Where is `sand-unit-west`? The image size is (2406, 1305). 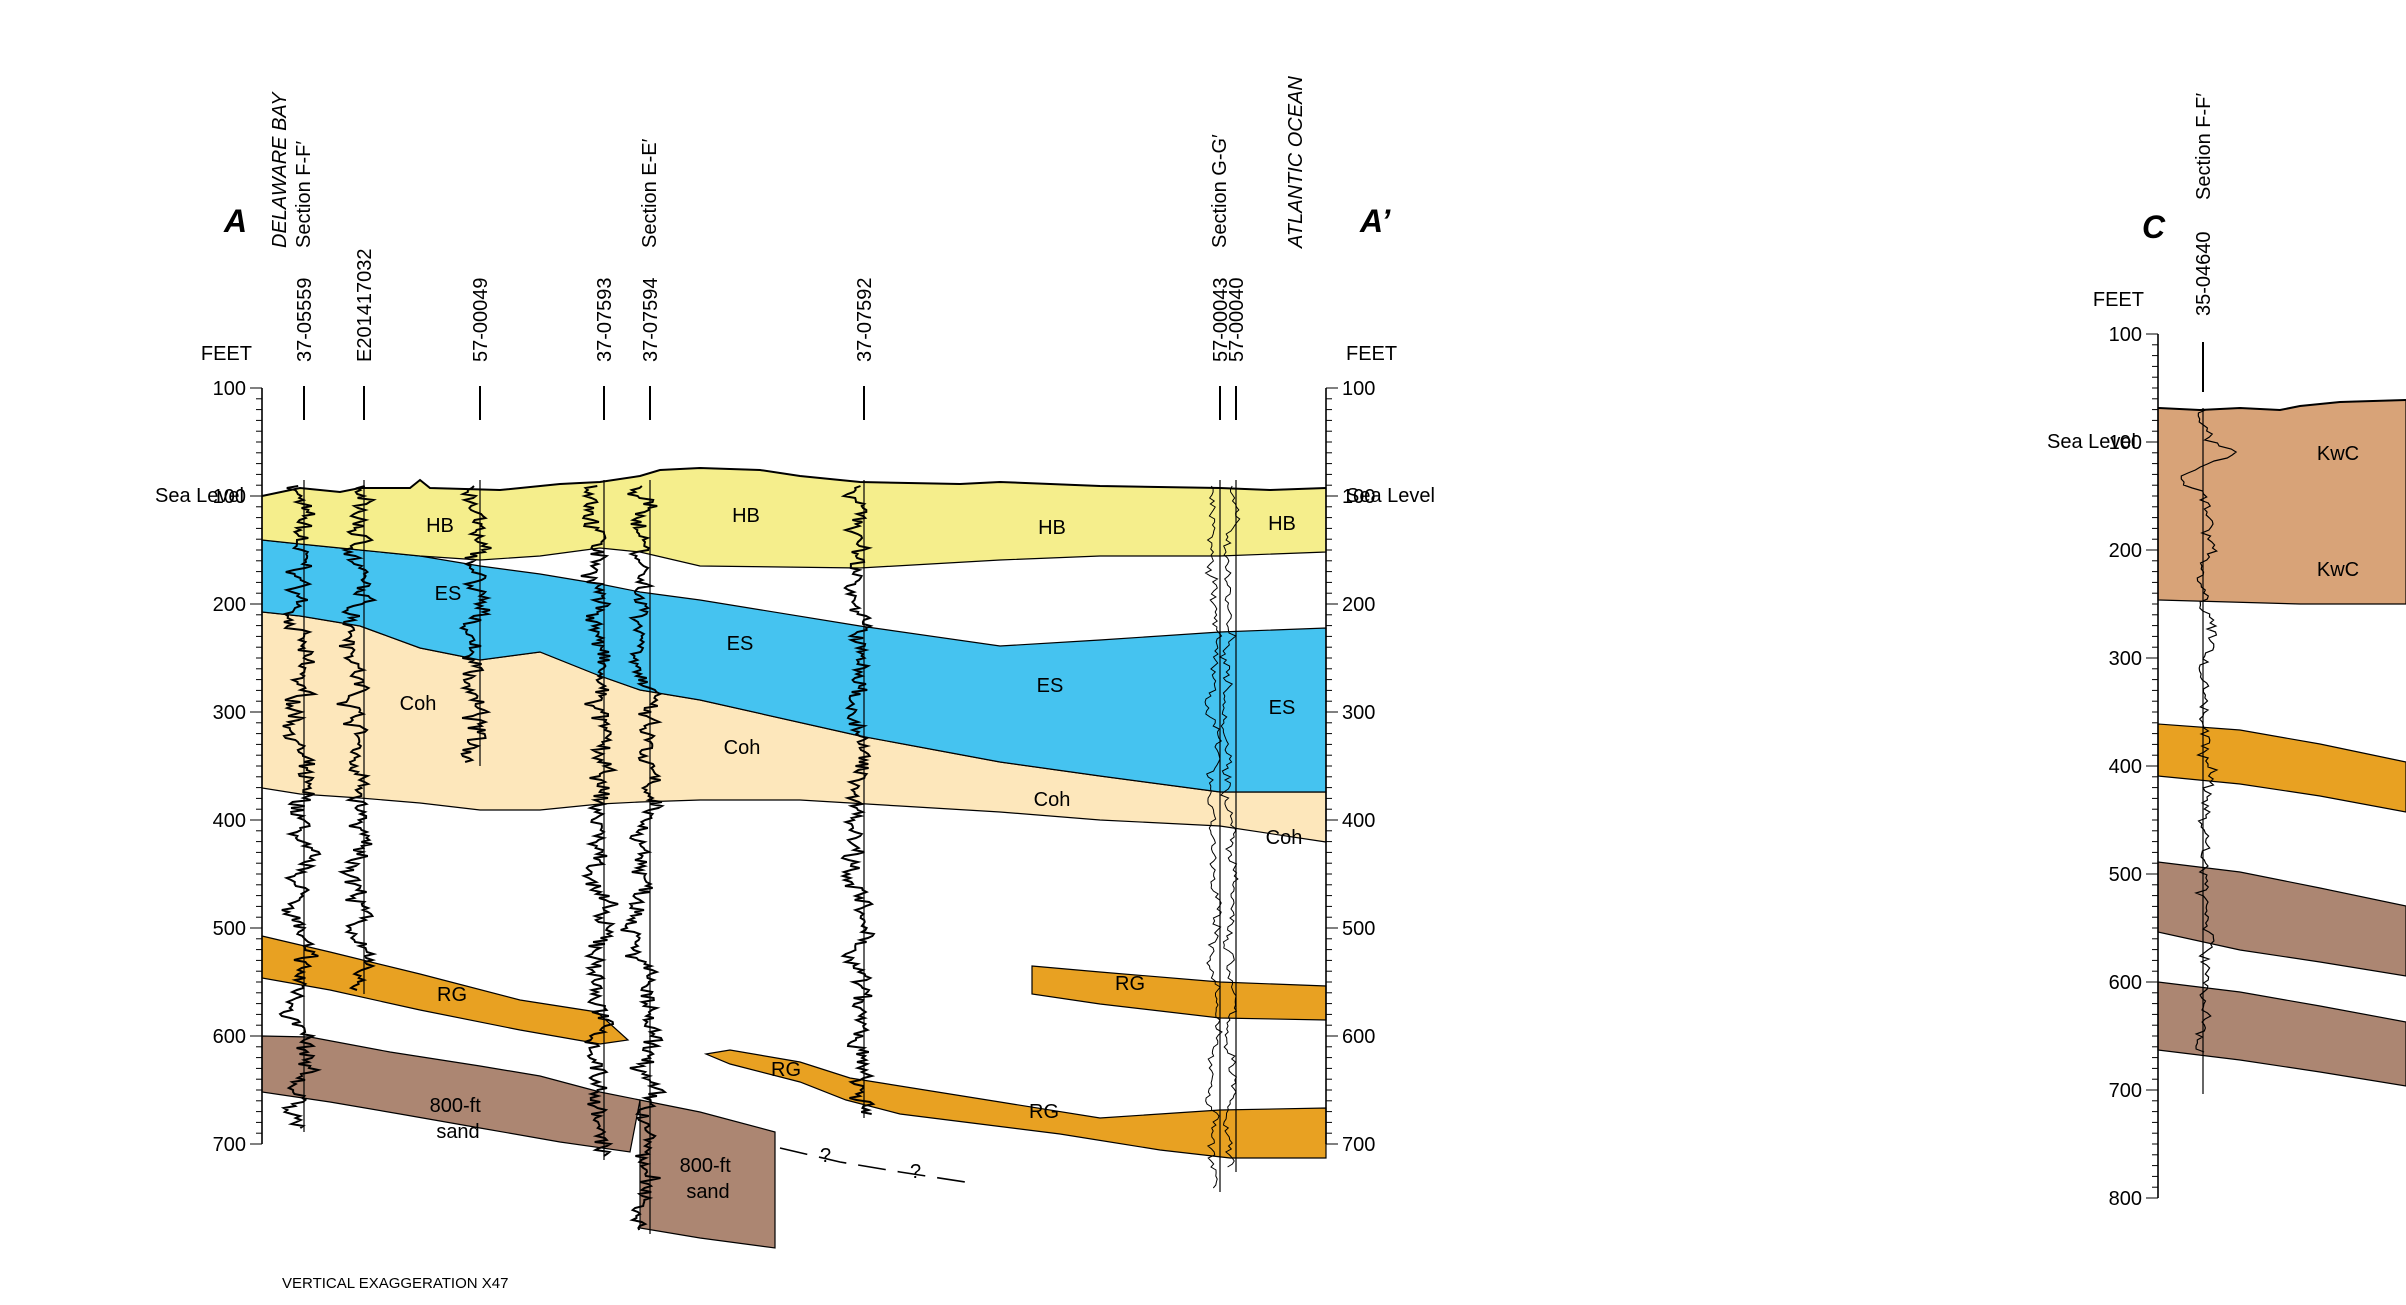
sand-unit-west is located at coordinates (451, 1094).